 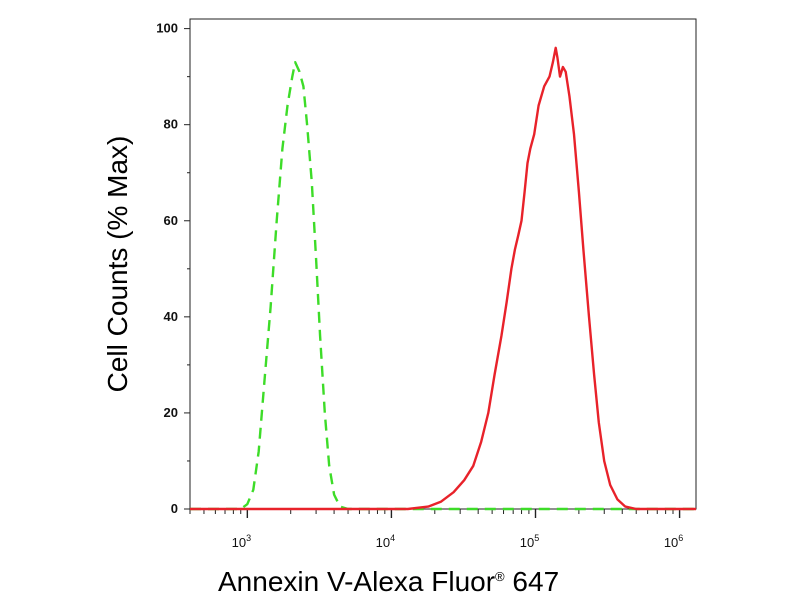 What do you see at coordinates (248, 538) in the screenshot?
I see `x-tick-exponent: 3` at bounding box center [248, 538].